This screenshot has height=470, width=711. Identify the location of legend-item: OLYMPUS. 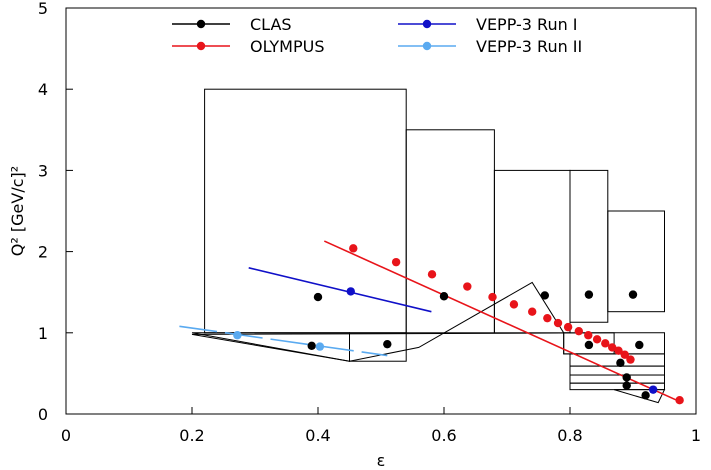
(248, 46).